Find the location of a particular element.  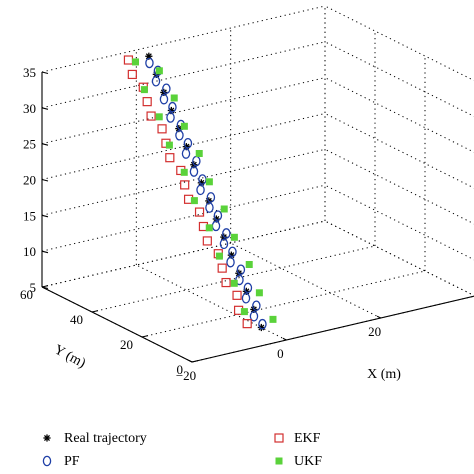

z-tick-label: 10 is located at coordinates (29, 251).